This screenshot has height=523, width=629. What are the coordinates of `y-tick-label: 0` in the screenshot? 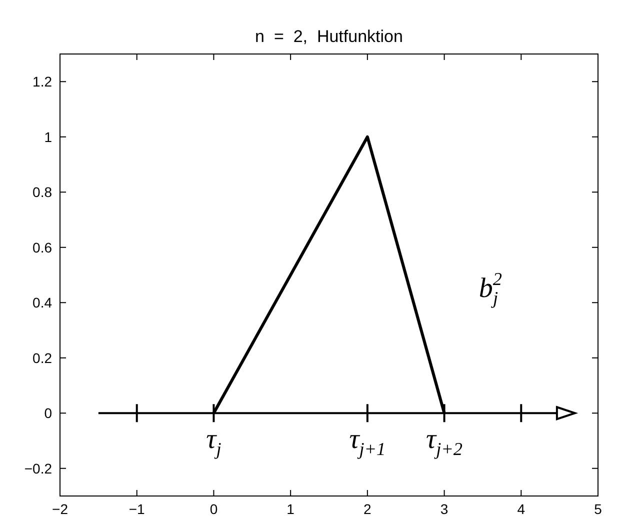 It's located at (48, 413).